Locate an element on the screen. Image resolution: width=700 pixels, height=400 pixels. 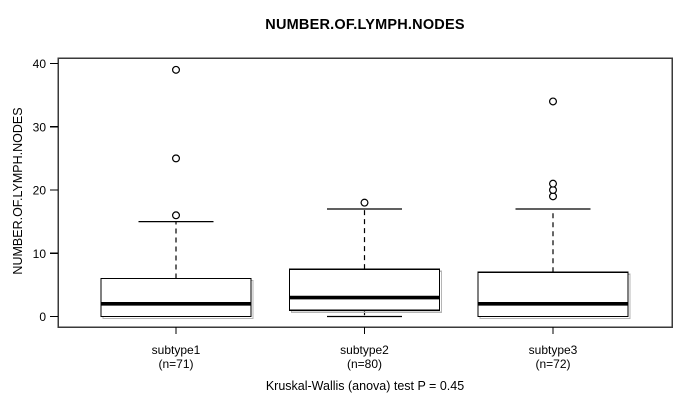
group-label: subtype1 is located at coordinates (176, 350).